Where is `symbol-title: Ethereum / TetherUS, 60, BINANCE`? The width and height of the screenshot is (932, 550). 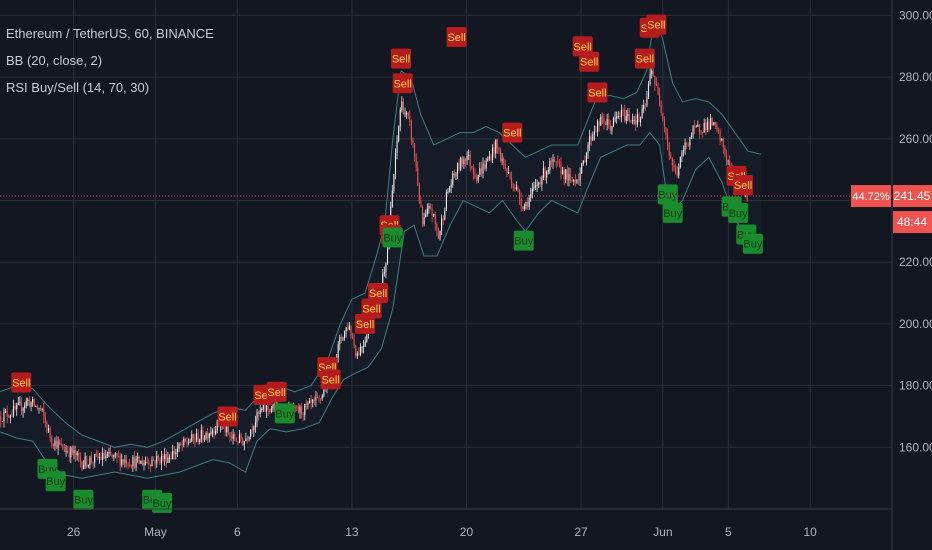 symbol-title: Ethereum / TetherUS, 60, BINANCE is located at coordinates (110, 33).